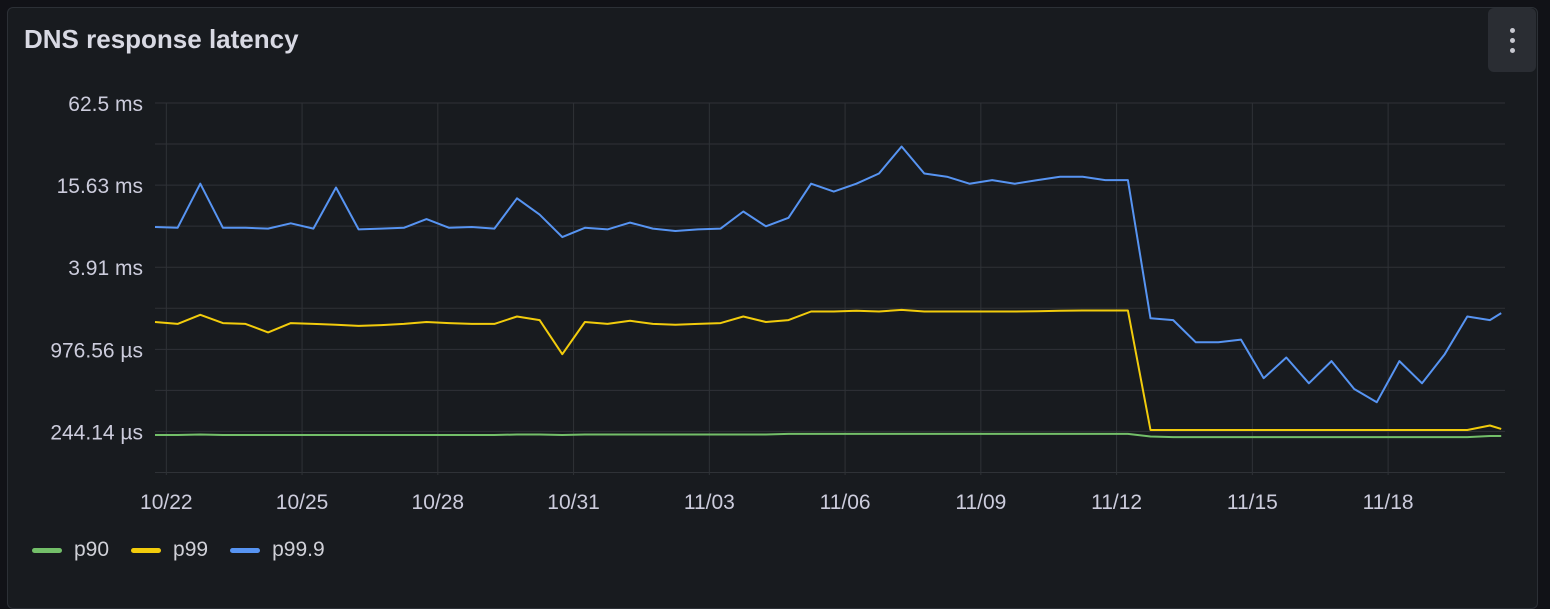 This screenshot has height=609, width=1550. I want to click on x-tick-label: 11/06, so click(845, 502).